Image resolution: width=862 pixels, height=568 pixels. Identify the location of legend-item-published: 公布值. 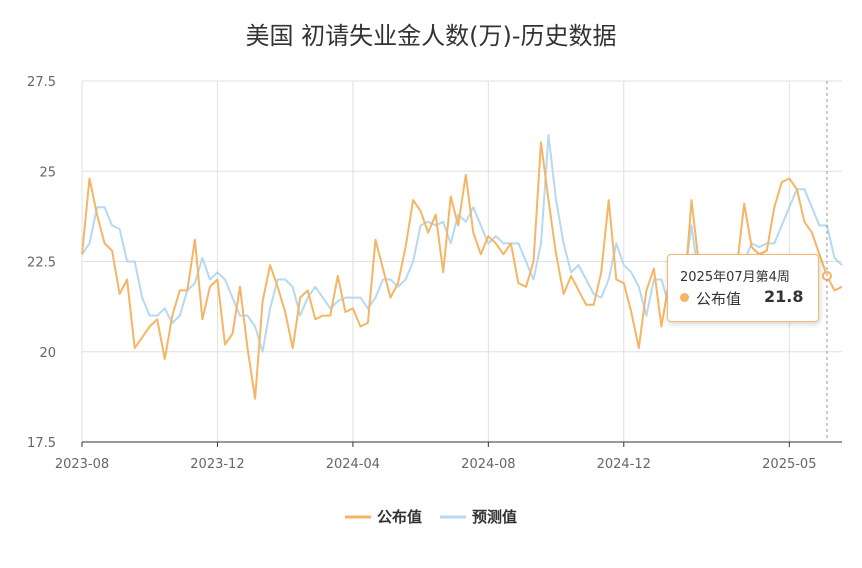
(383, 517).